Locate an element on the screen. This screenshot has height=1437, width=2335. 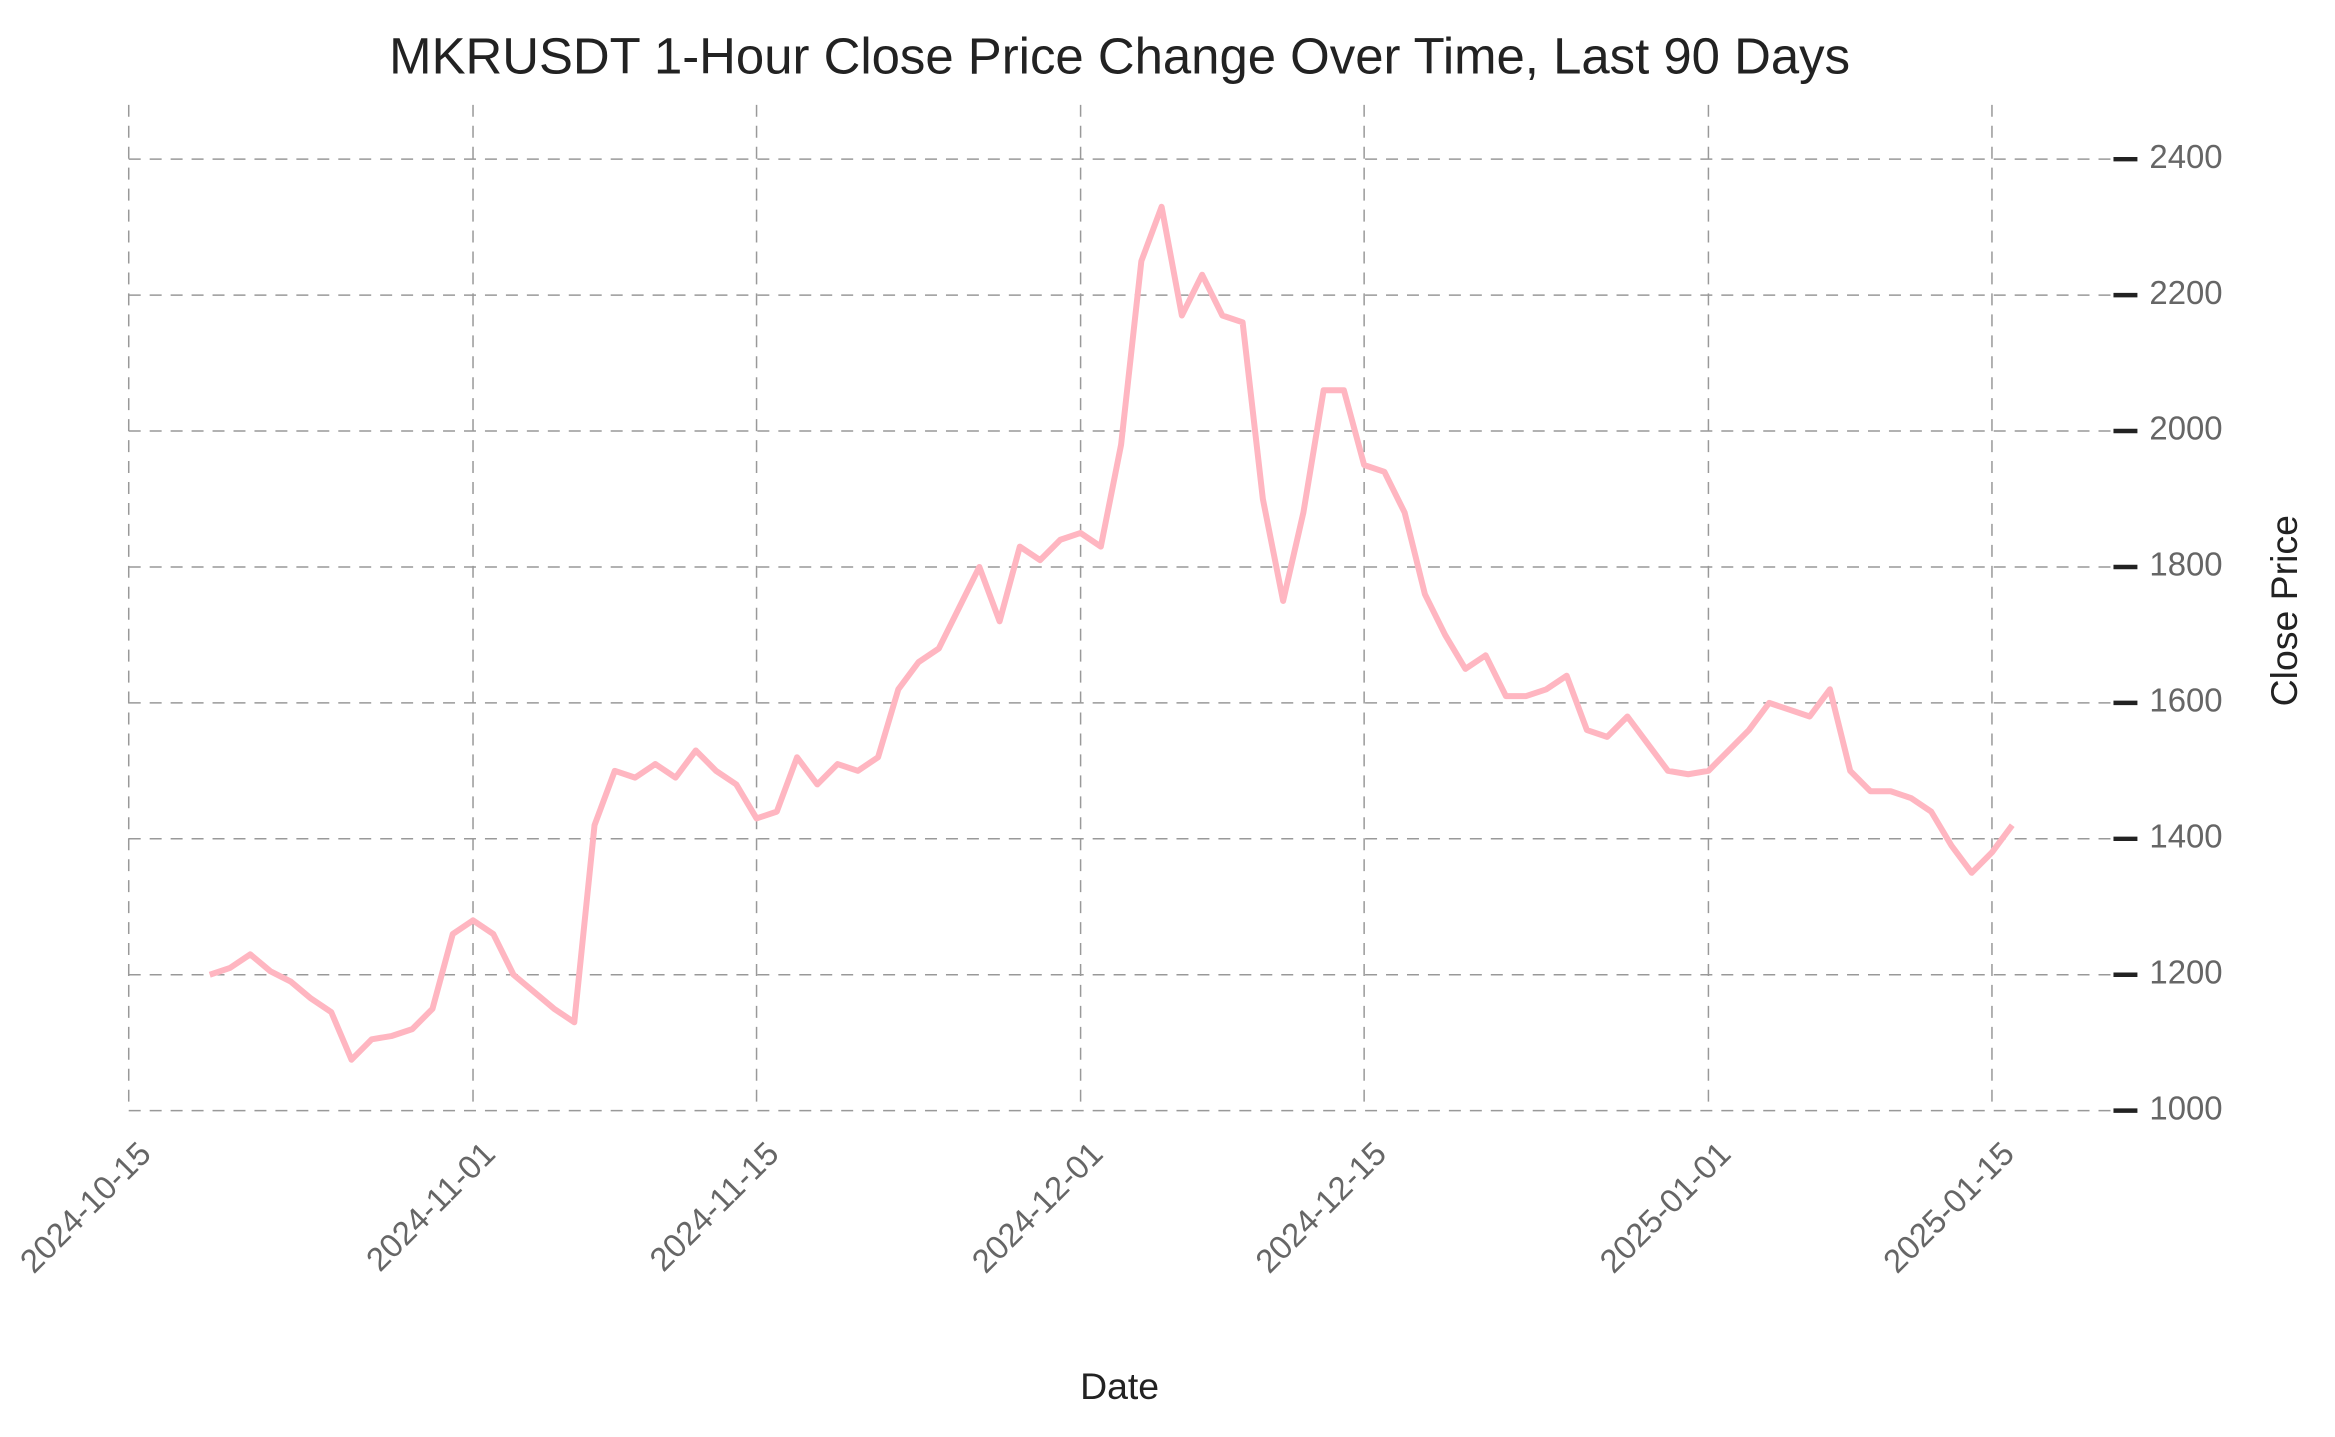
y-tick-label: 1600 is located at coordinates (2185, 700).